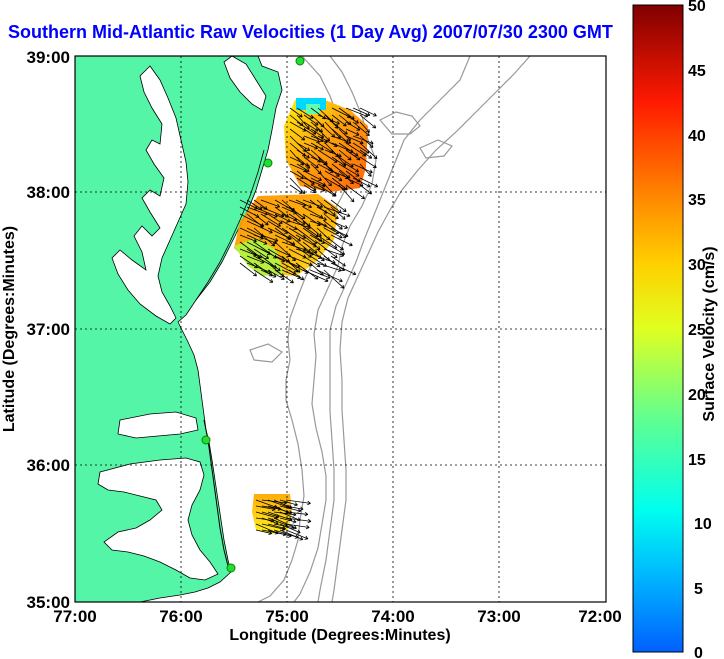 This screenshot has width=724, height=659. I want to click on y-tick-label: 35:00, so click(48, 602).